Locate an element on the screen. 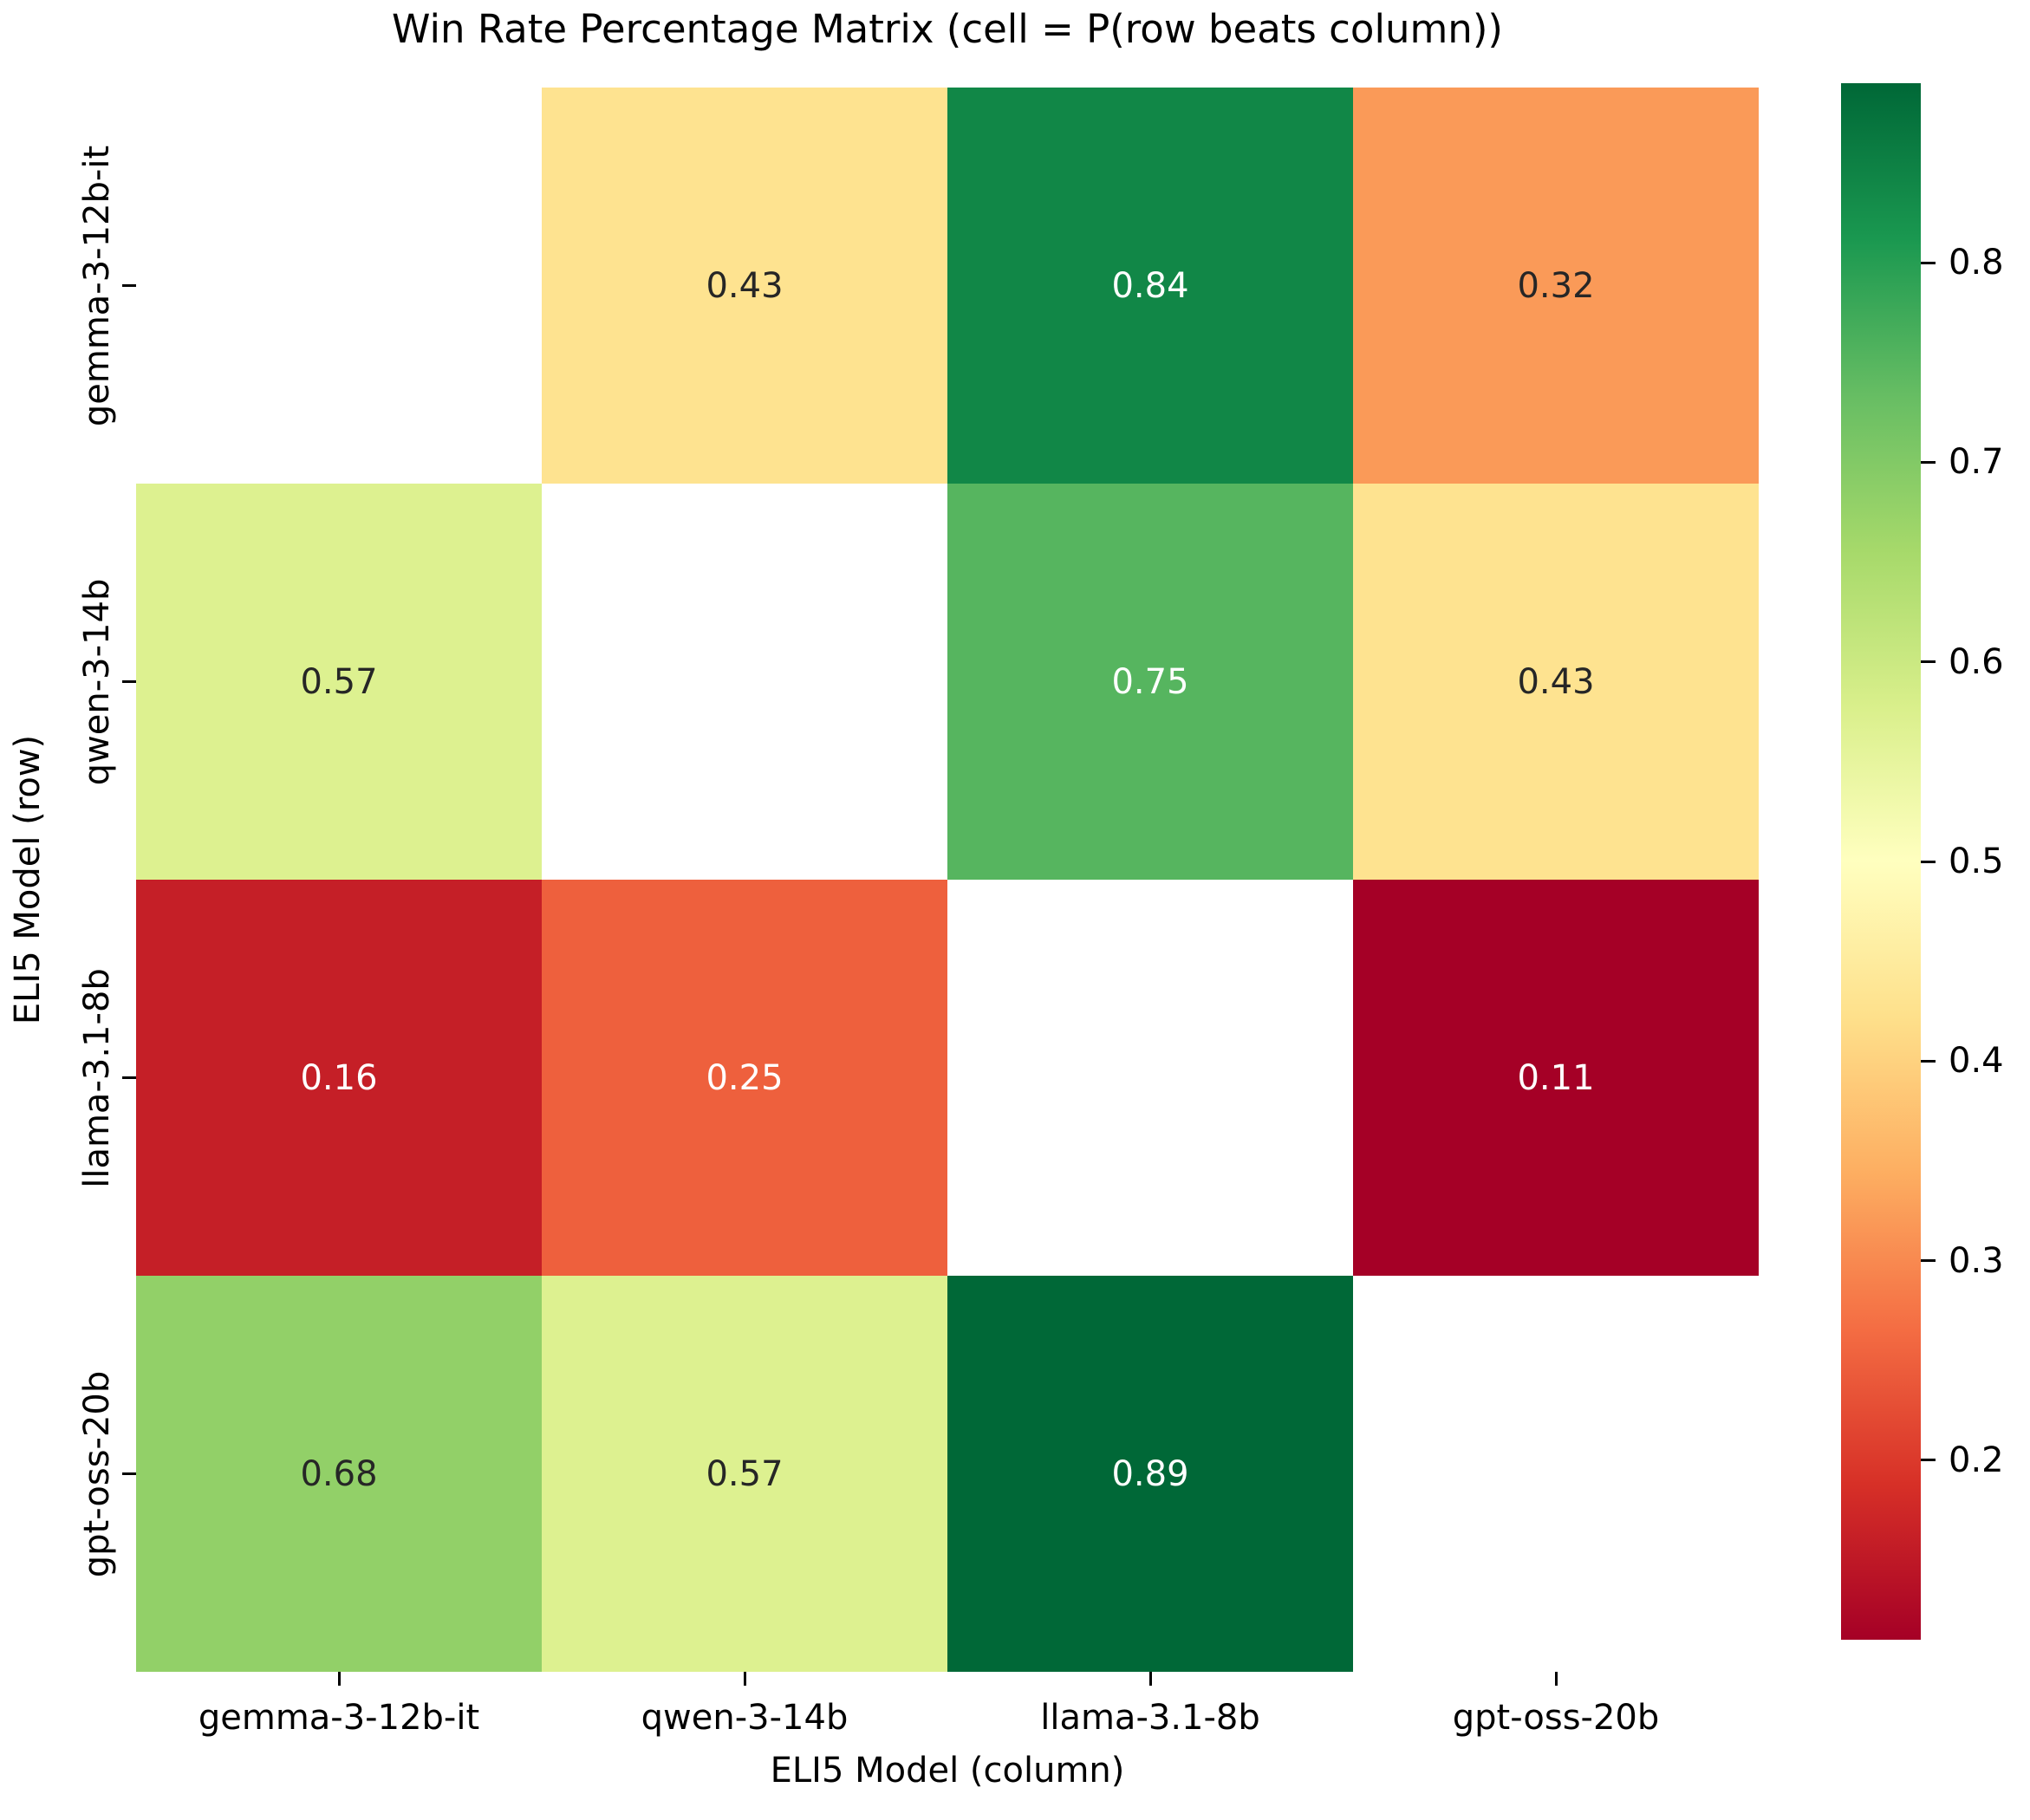 This screenshot has height=1820, width=2030. x-tick-label-llama-3.1-8b: llama-3.1-8b is located at coordinates (1150, 1718).